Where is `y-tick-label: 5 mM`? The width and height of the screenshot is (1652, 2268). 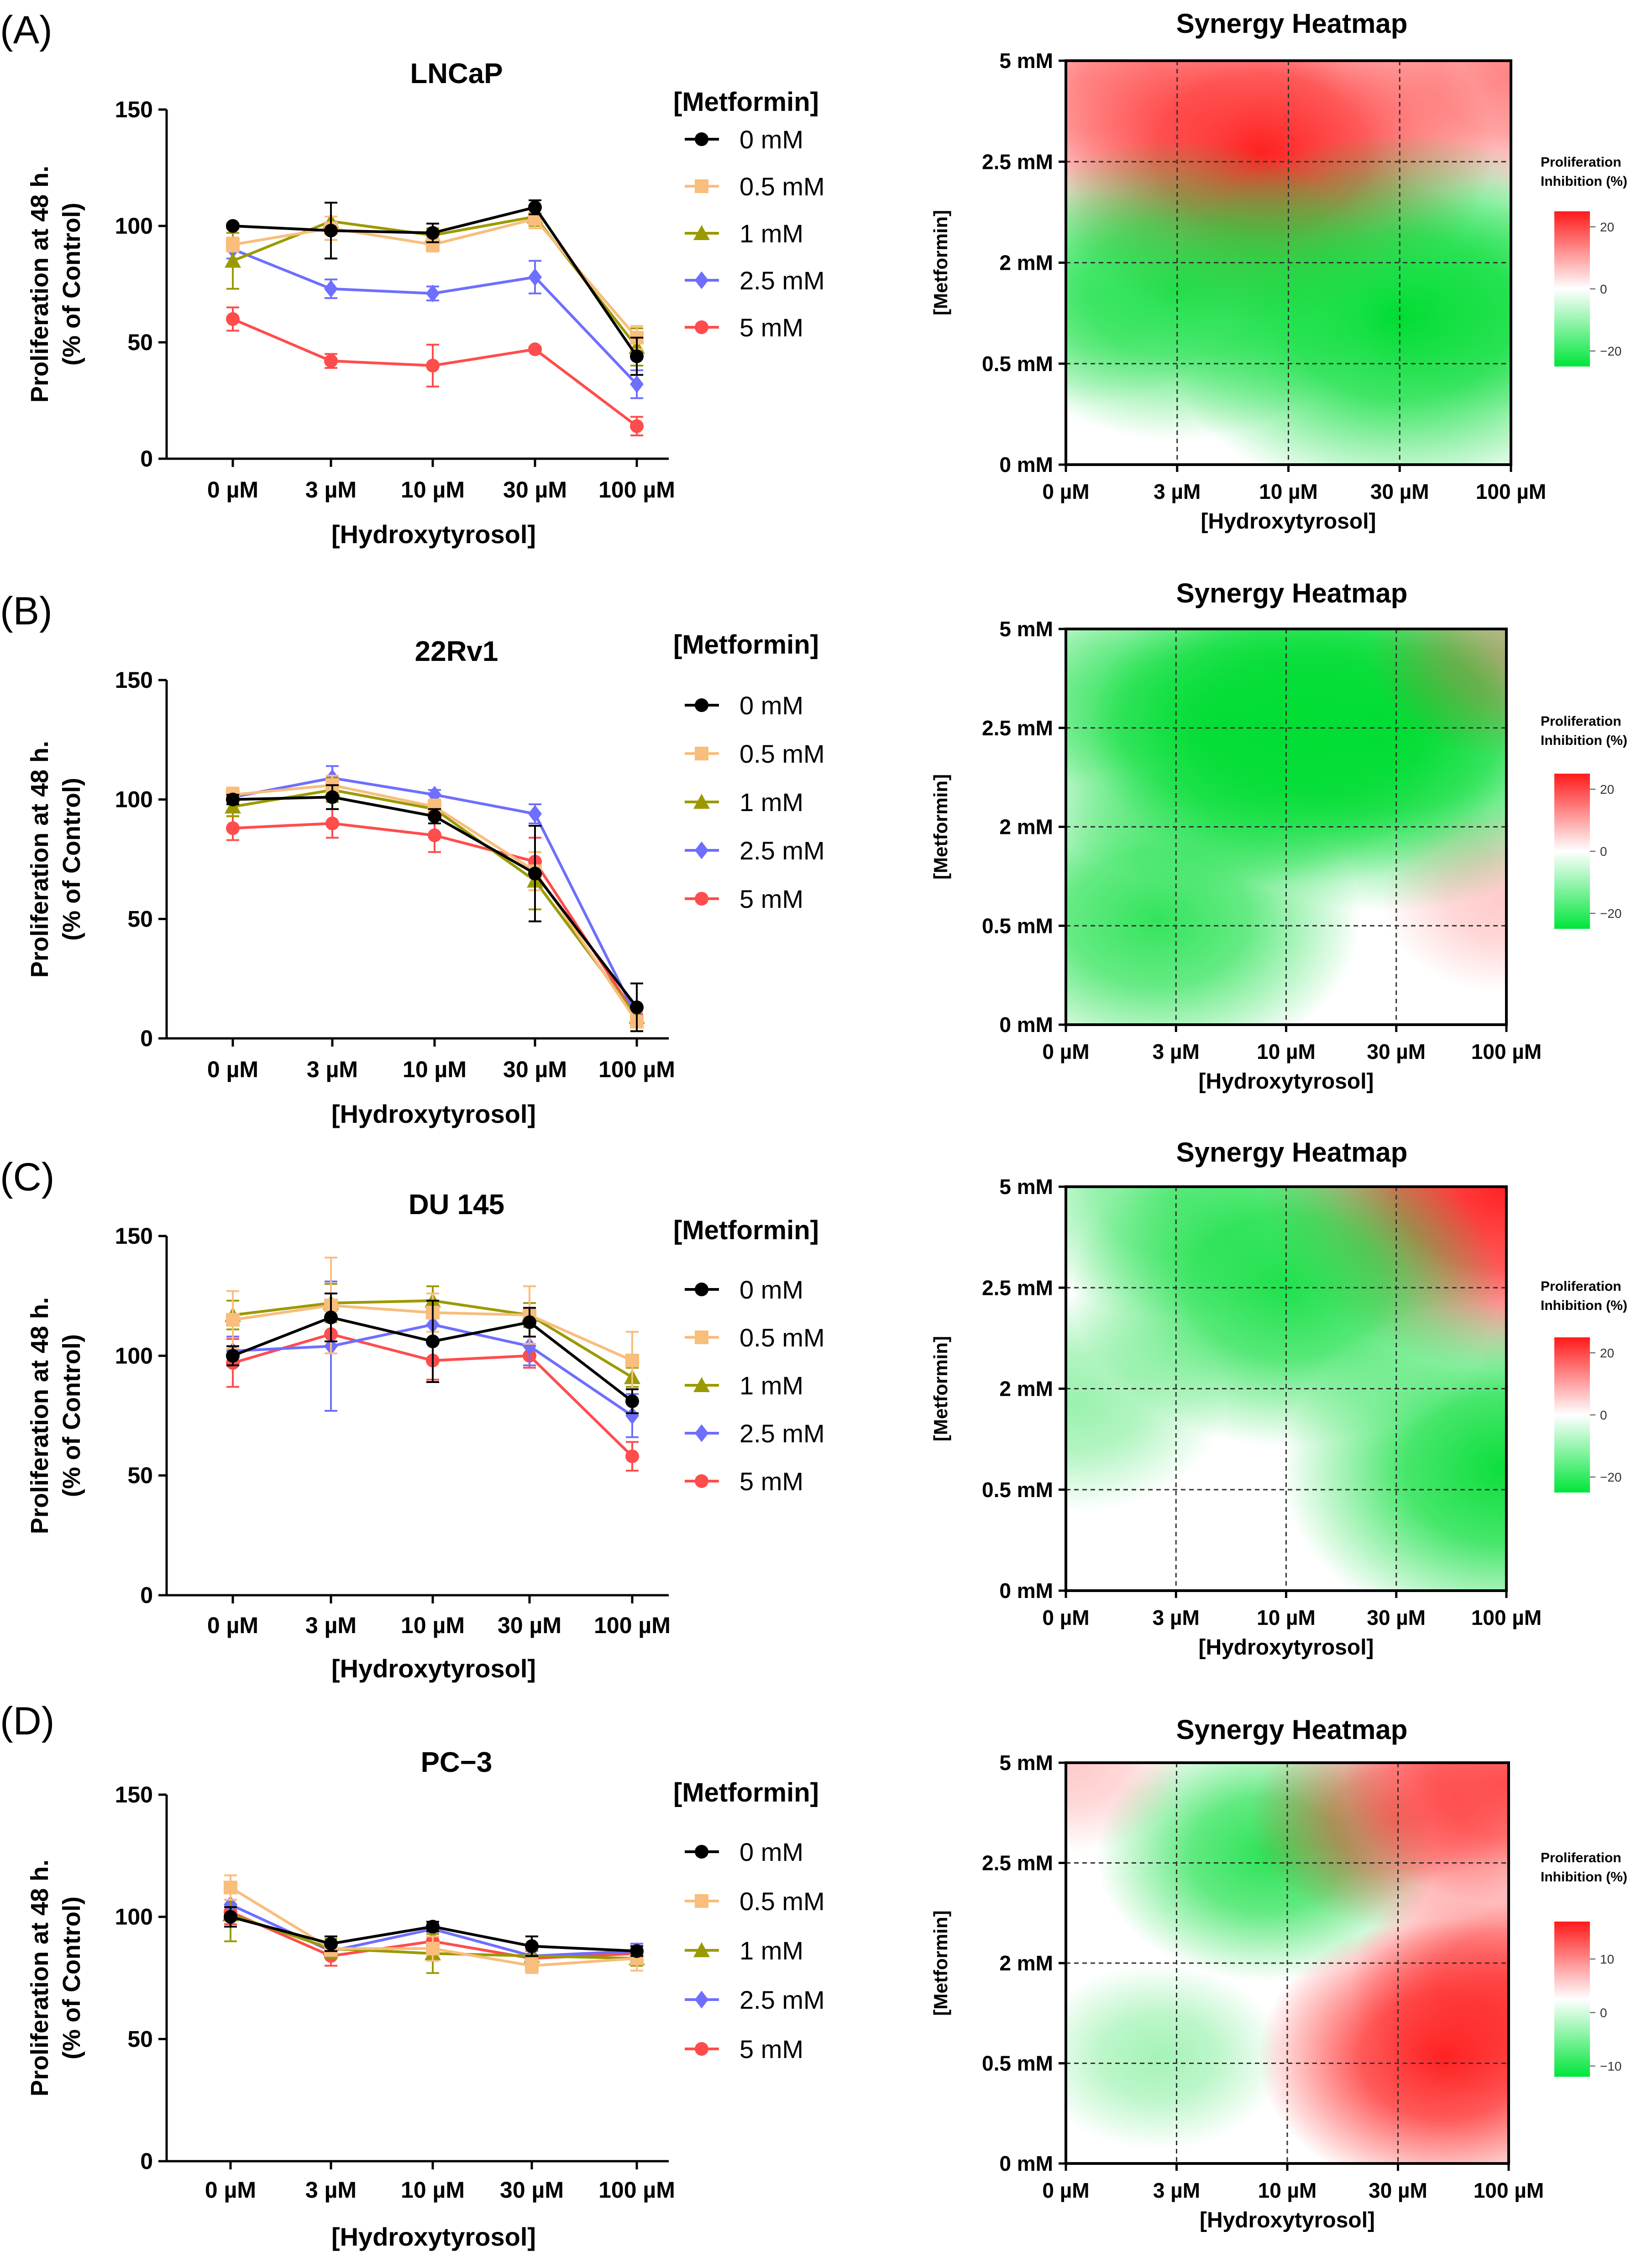
y-tick-label: 5 mM is located at coordinates (1026, 629).